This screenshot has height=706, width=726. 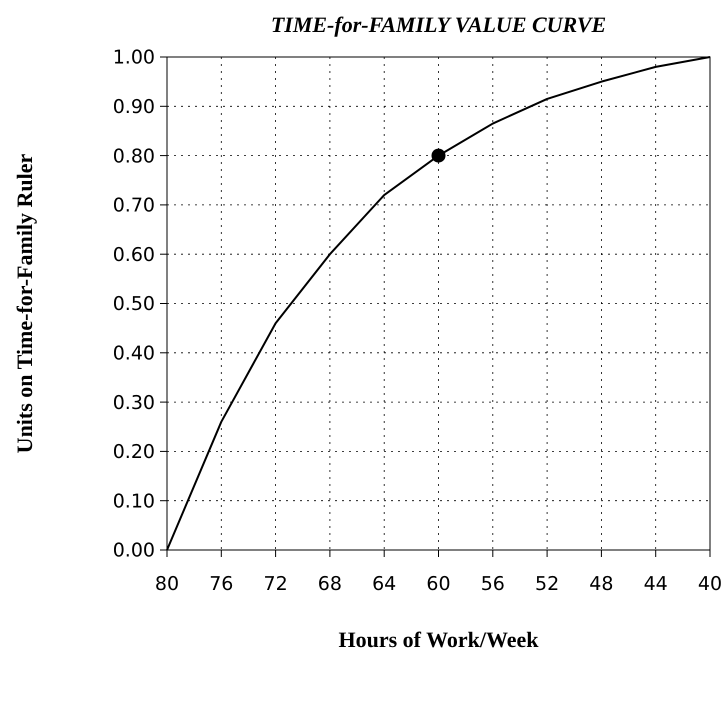 What do you see at coordinates (133, 205) in the screenshot?
I see `y-tick-label: 0.70` at bounding box center [133, 205].